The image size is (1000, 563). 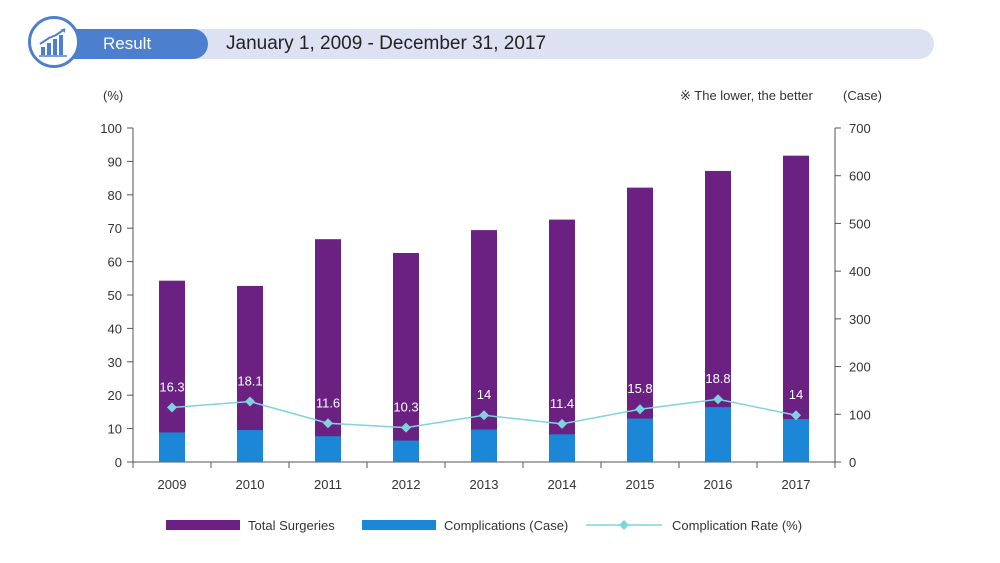 I want to click on chart-growth-icon, so click(x=54, y=42).